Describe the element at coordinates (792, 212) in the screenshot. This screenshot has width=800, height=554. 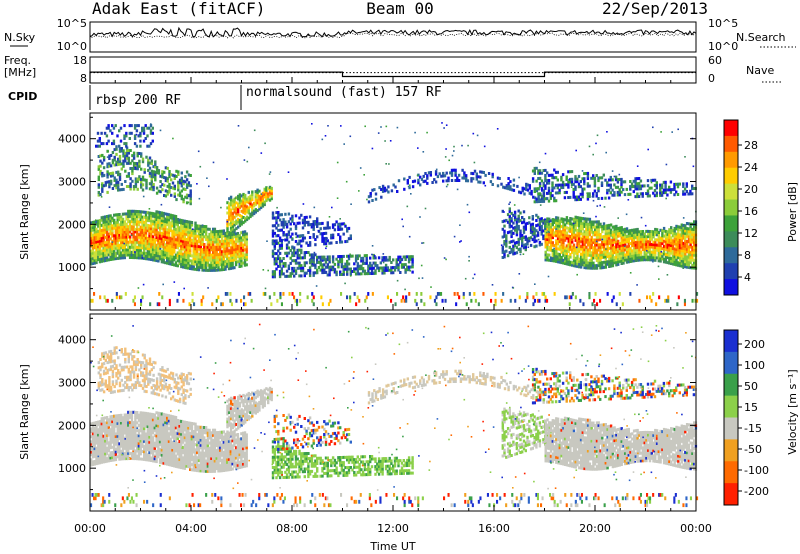
I see `power-colorbar-label: Power [dB]` at that location.